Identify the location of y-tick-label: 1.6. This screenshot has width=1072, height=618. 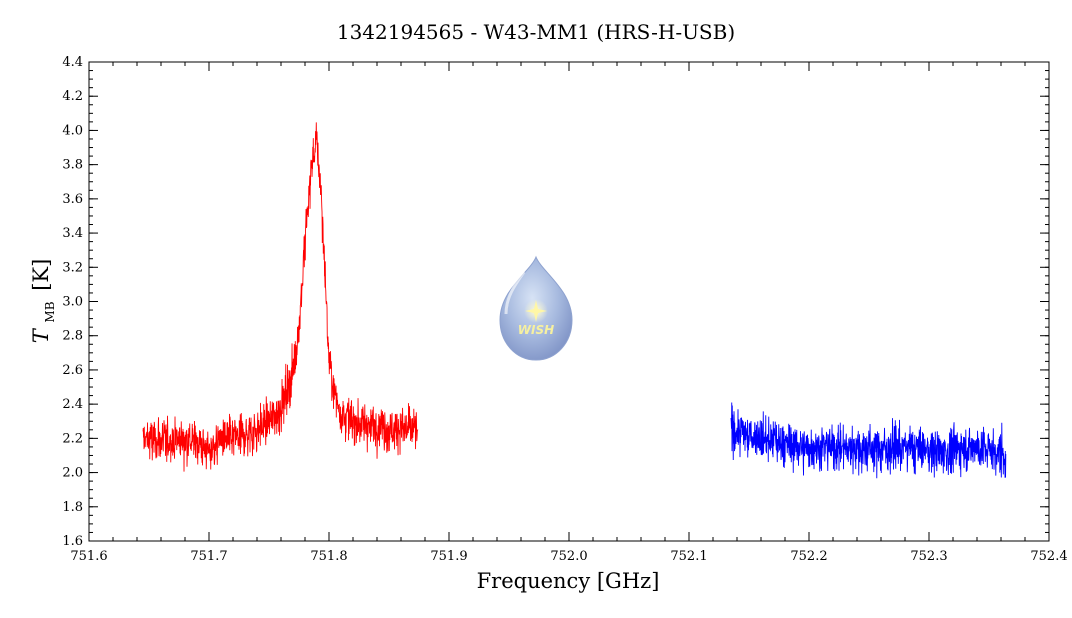
(72, 541).